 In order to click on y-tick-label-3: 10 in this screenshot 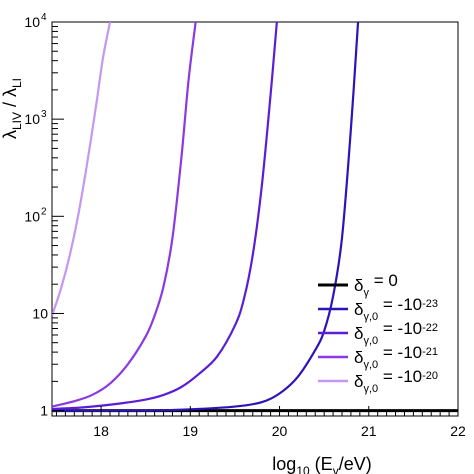, I will do `click(32, 119)`.